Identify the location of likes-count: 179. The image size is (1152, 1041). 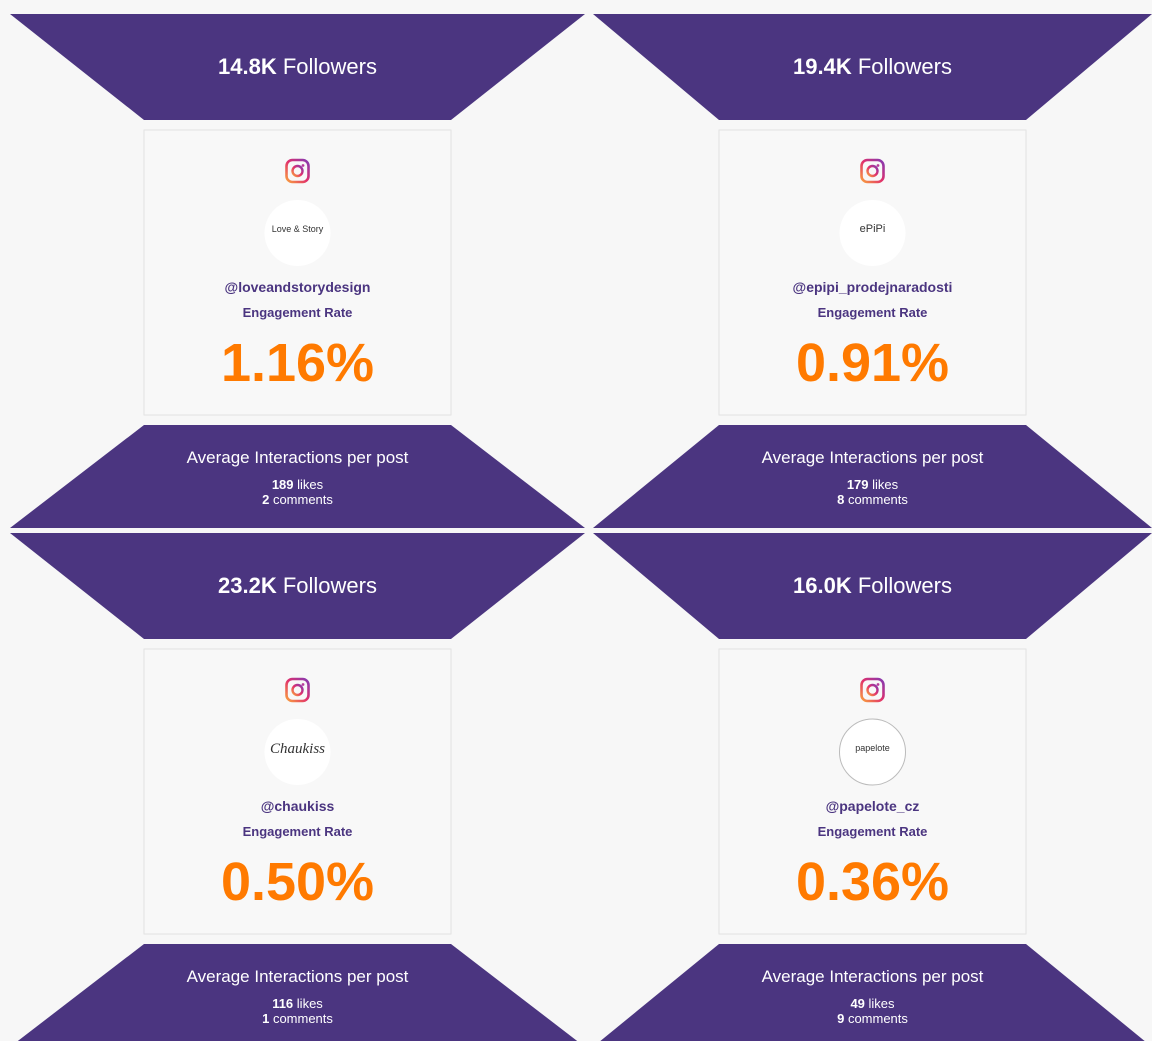
(857, 484).